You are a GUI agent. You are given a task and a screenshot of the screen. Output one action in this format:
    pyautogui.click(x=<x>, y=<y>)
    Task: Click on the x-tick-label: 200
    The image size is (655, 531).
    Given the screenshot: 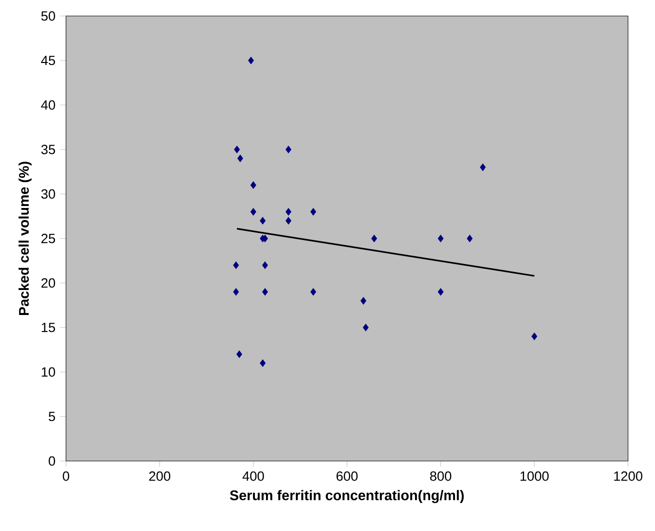 What is the action you would take?
    pyautogui.click(x=159, y=476)
    